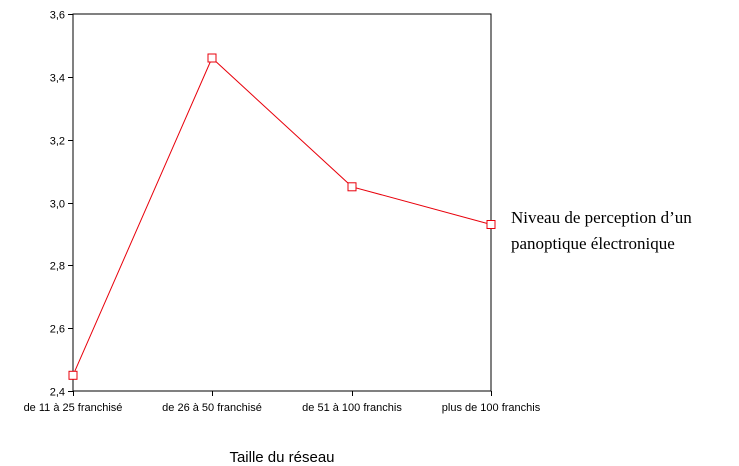 The image size is (739, 466). I want to click on x-tick-label: de 26 à 50 franchisé, so click(212, 408).